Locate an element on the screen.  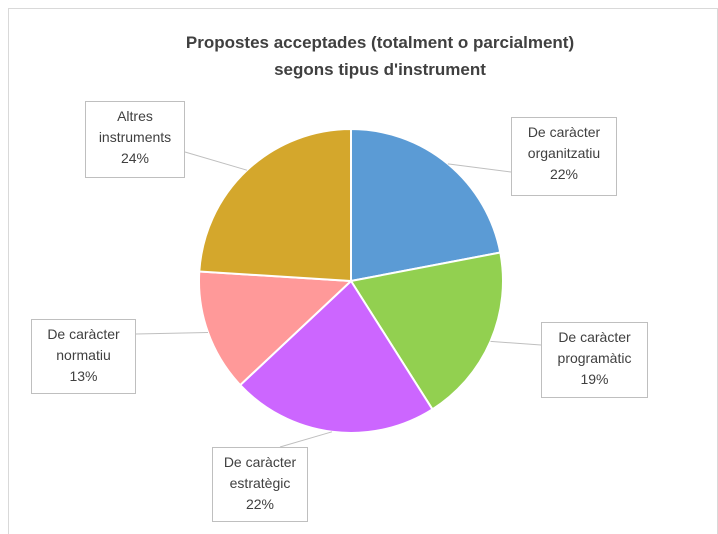
data-label: De caràcter organitzatiu 22% is located at coordinates (564, 156).